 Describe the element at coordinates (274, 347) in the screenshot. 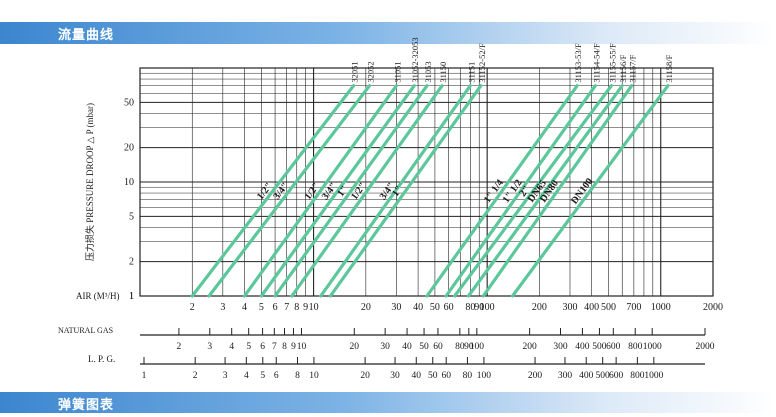

I see `natural-gas-tick-label: 7` at that location.